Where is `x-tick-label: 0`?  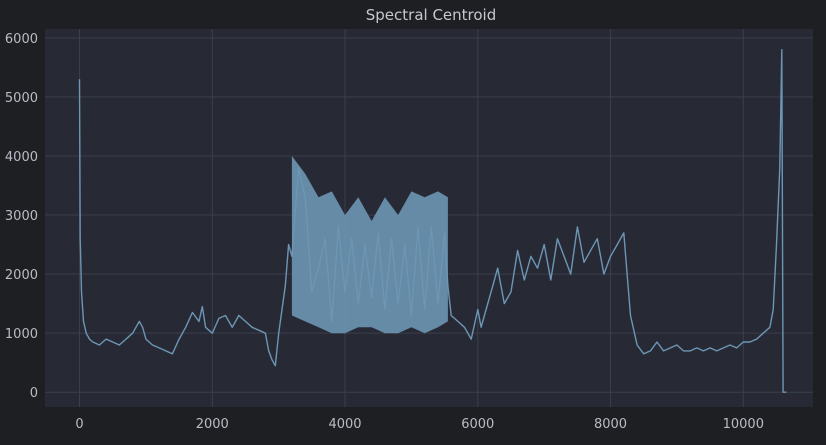
x-tick-label: 0 is located at coordinates (79, 424).